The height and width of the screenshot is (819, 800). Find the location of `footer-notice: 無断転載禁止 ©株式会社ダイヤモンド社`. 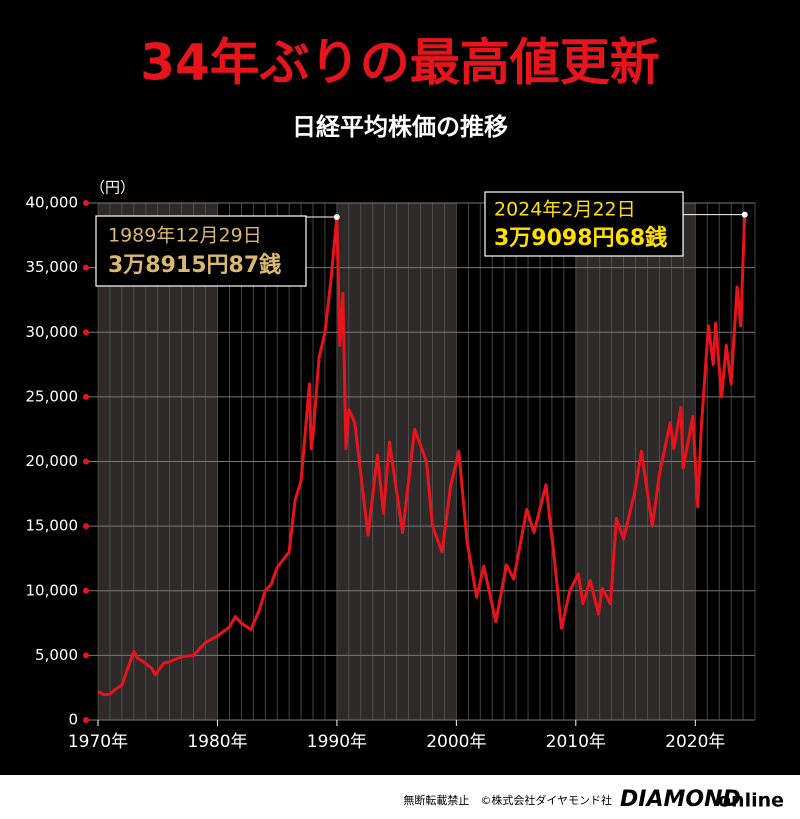

footer-notice: 無断転載禁止 ©株式会社ダイヤモンド社 is located at coordinates (507, 800).